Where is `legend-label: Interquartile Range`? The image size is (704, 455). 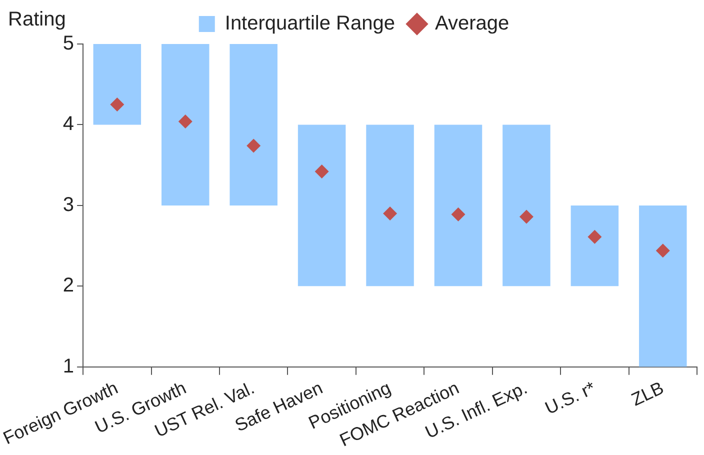
legend-label: Interquartile Range is located at coordinates (309, 23).